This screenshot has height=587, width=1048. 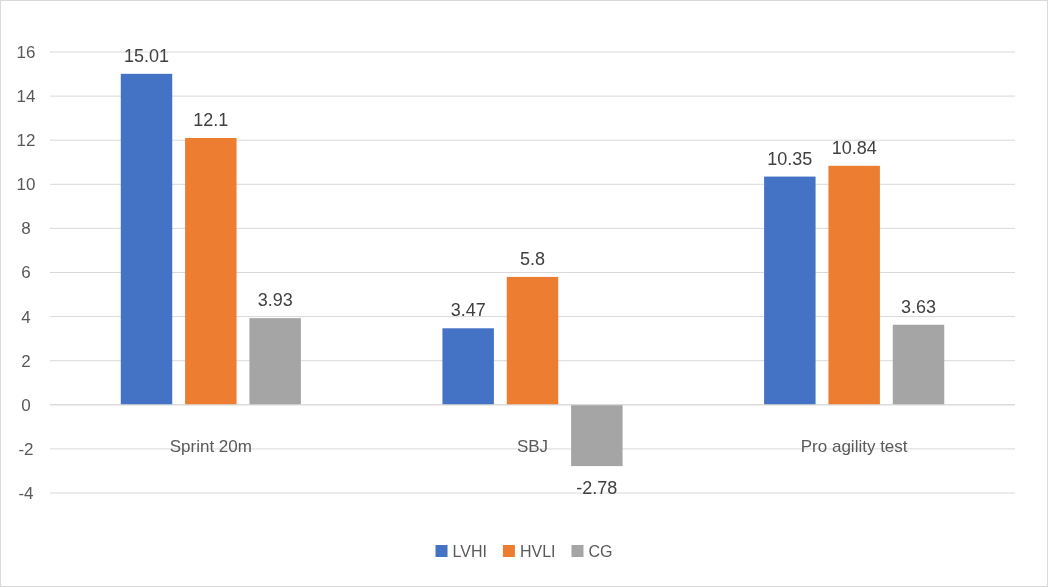 I want to click on legend-label: CG, so click(x=600, y=551).